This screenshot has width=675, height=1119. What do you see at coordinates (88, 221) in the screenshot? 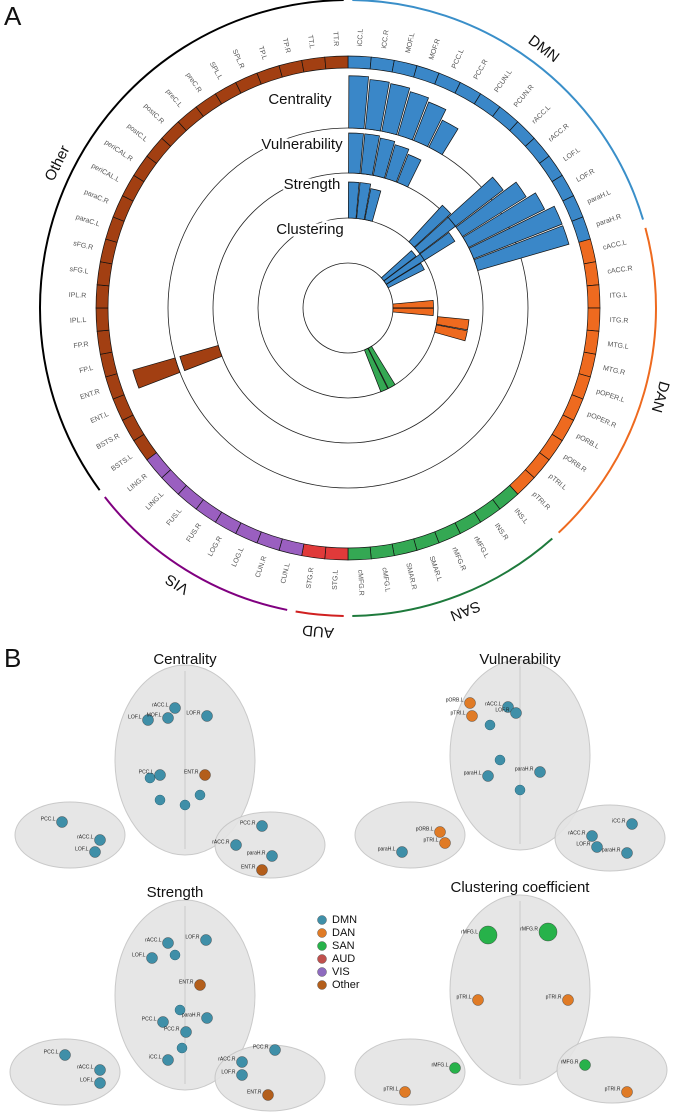
I see `region-label: paraC.L` at bounding box center [88, 221].